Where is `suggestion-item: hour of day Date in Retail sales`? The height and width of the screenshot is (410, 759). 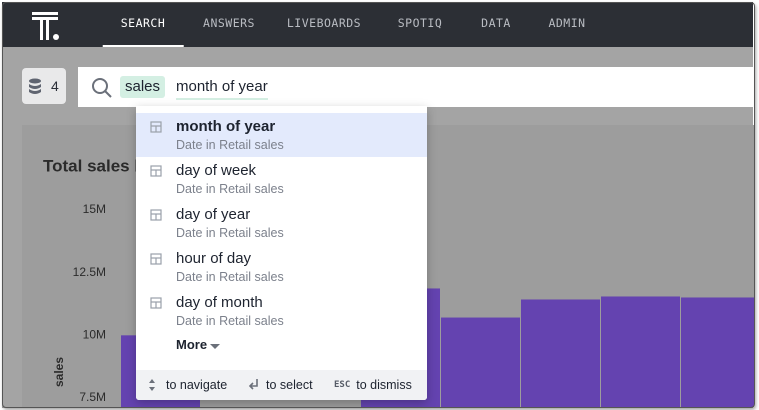
suggestion-item: hour of day Date in Retail sales is located at coordinates (281, 267).